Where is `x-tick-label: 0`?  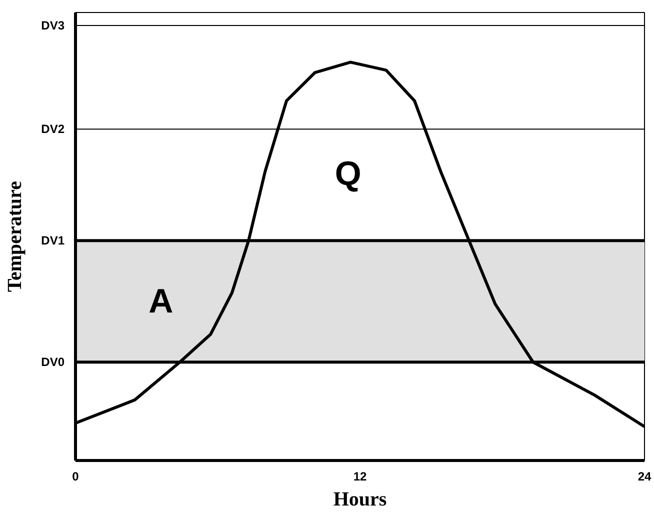 x-tick-label: 0 is located at coordinates (76, 477).